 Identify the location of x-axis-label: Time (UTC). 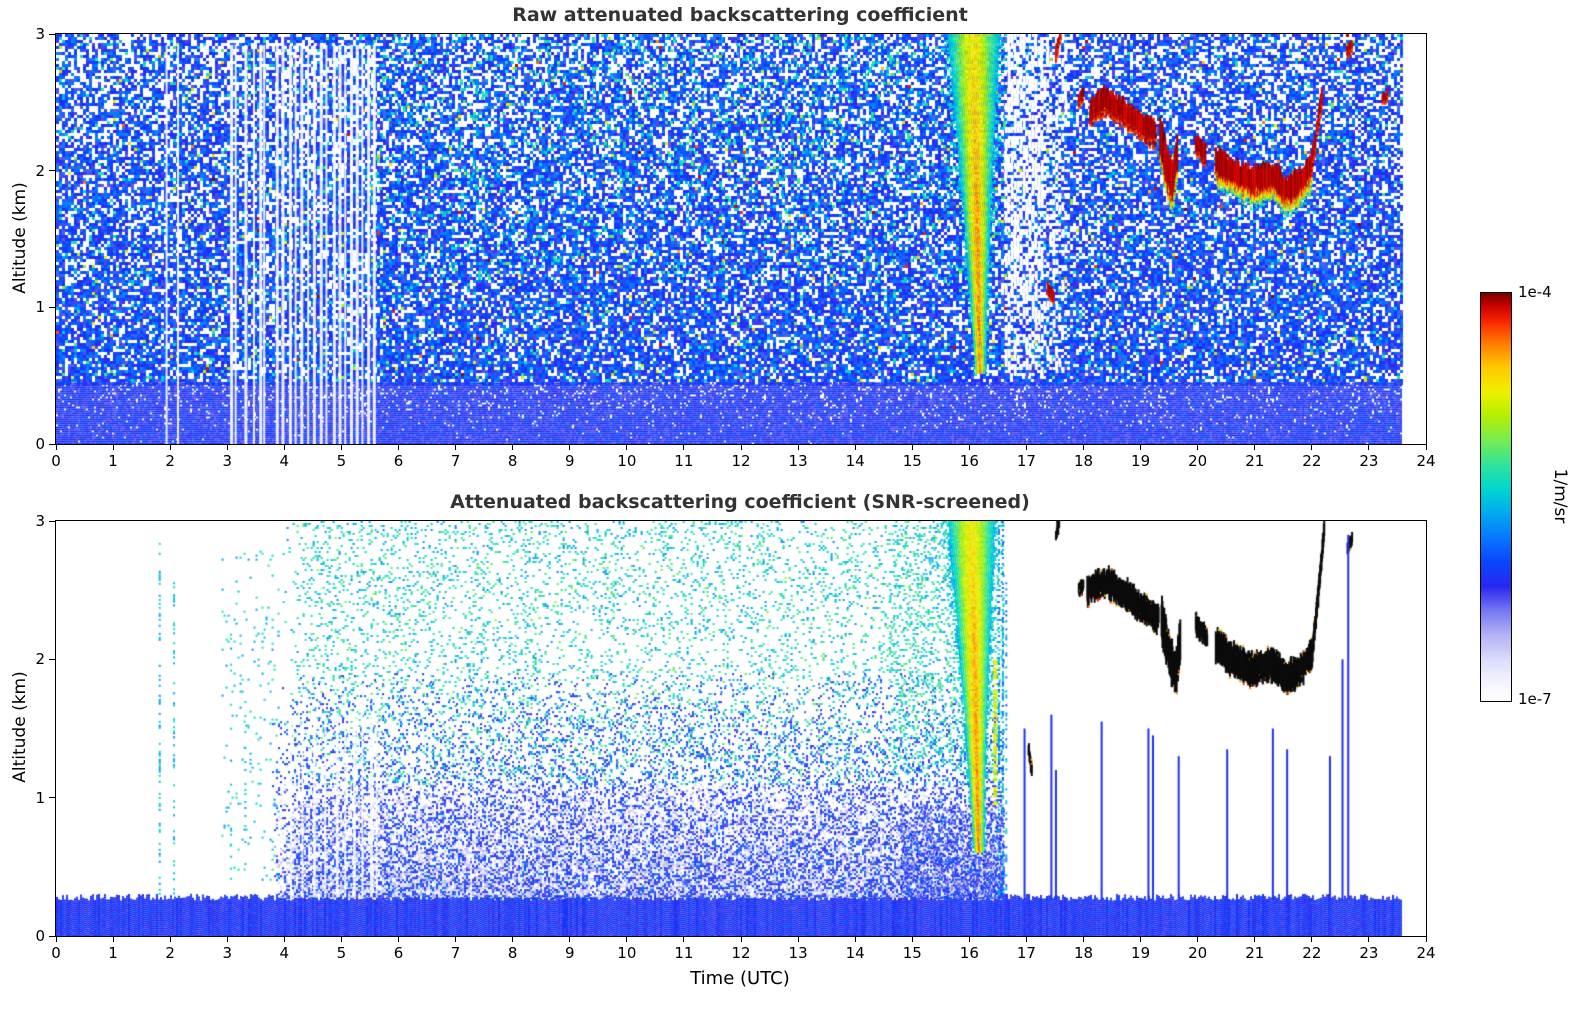
(740, 978).